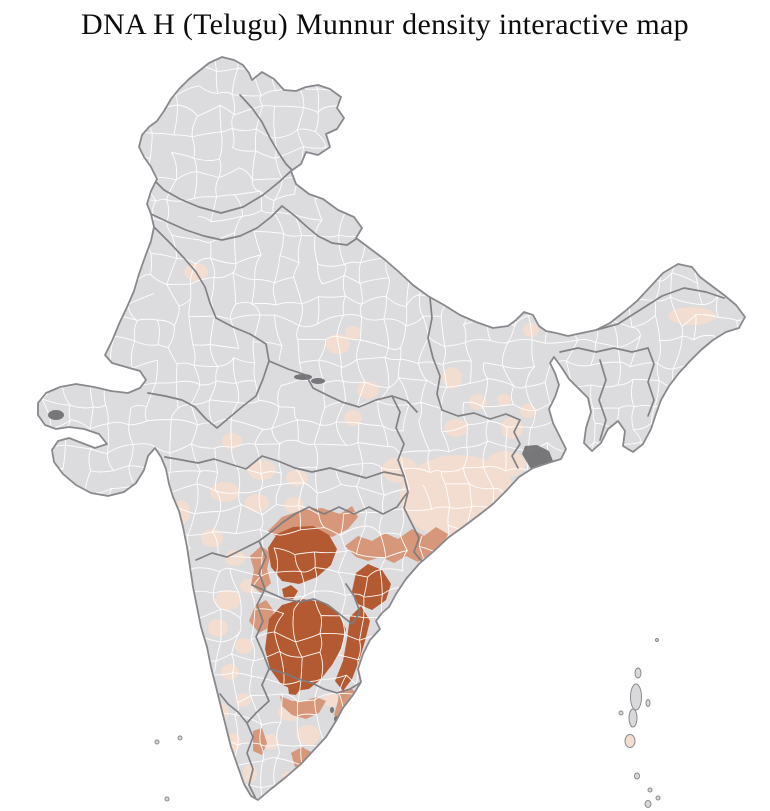  What do you see at coordinates (159, 536) in the screenshot?
I see `diu-coast-strip` at bounding box center [159, 536].